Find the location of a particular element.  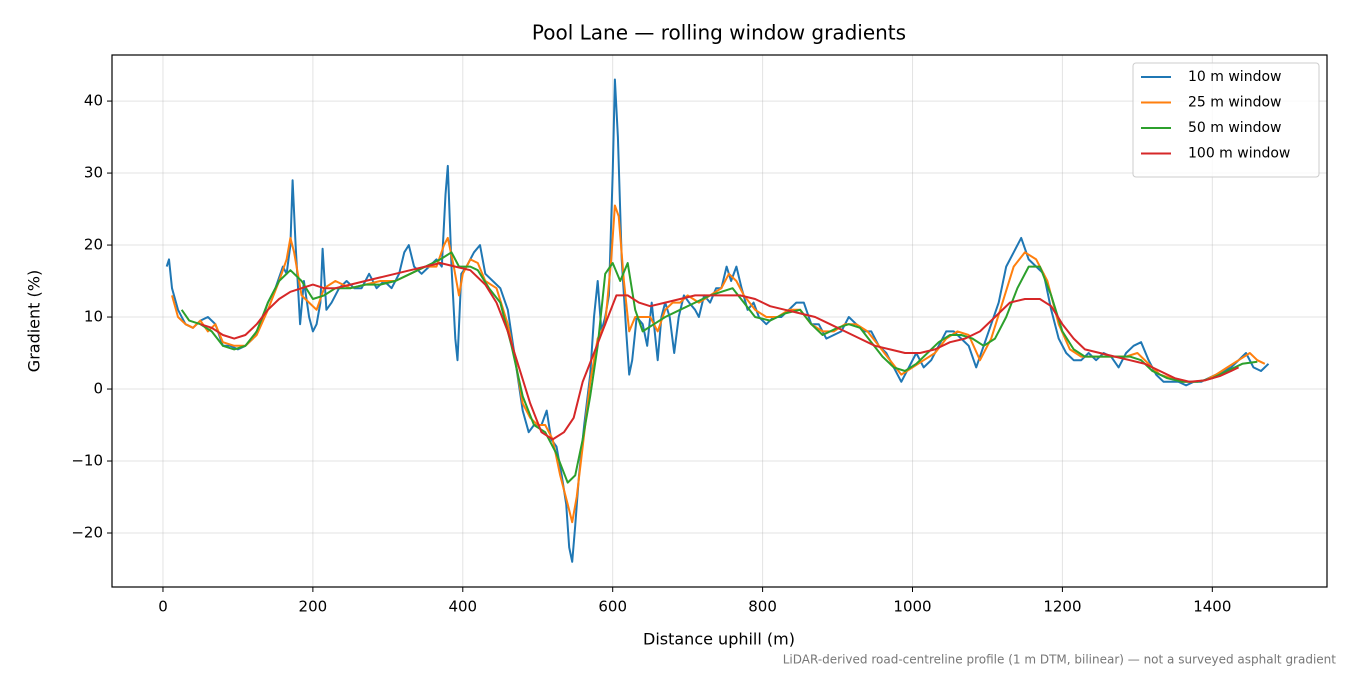

y-tick-label: 10 is located at coordinates (93, 317).